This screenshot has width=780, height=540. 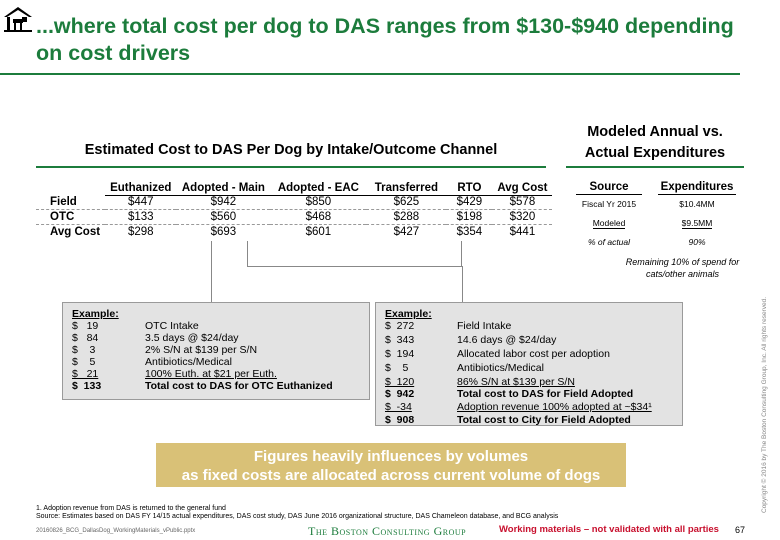 What do you see at coordinates (400, 420) in the screenshot?
I see `line-amount: $ 908` at bounding box center [400, 420].